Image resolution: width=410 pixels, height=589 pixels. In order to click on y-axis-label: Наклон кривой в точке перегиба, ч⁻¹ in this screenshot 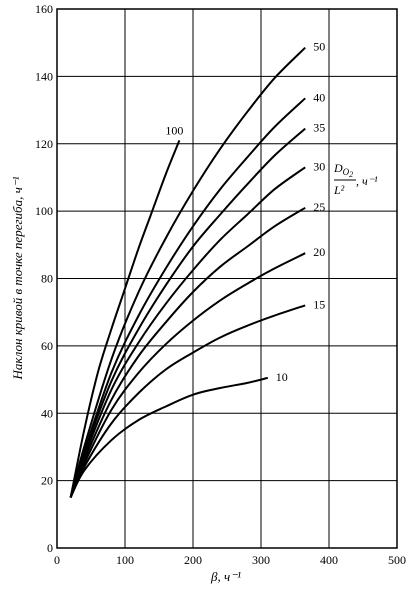, I will do `click(17, 278)`.